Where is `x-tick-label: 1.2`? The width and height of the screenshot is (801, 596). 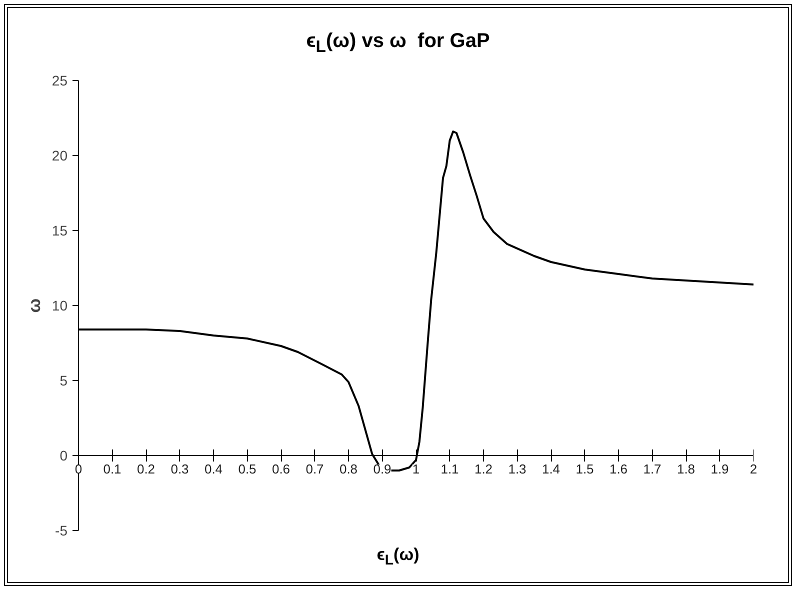 x-tick-label: 1.2 is located at coordinates (483, 469).